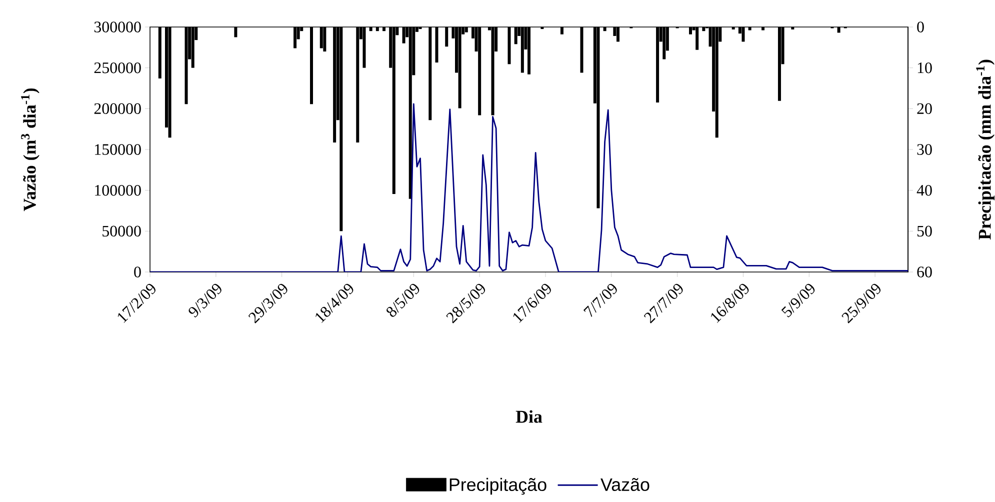 The height and width of the screenshot is (502, 995). I want to click on y2-tick-label: 30, so click(924, 149).